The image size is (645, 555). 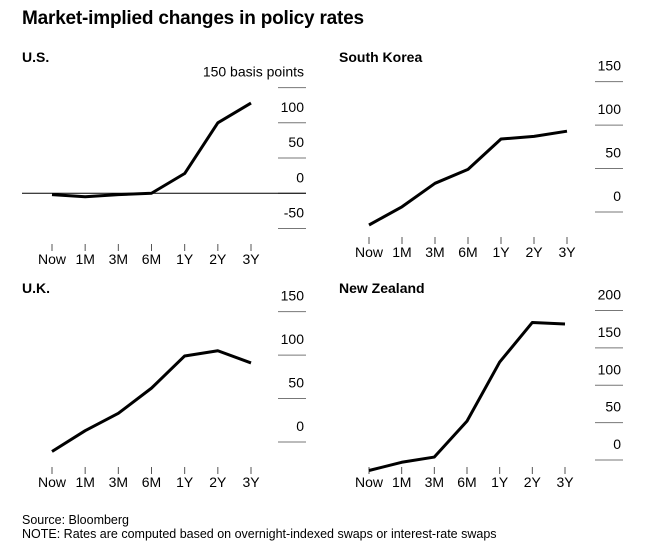 What do you see at coordinates (36, 288) in the screenshot?
I see `chart-title: U.K.` at bounding box center [36, 288].